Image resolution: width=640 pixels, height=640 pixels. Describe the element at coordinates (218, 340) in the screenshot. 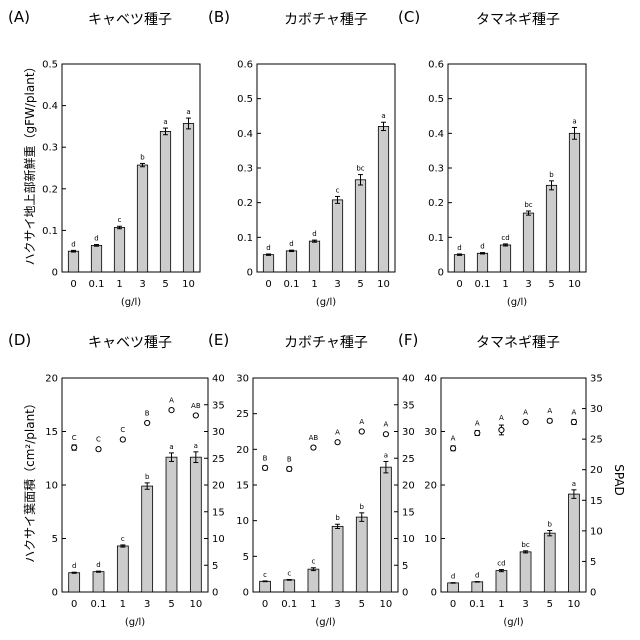

I see `panel-label: (E)` at that location.